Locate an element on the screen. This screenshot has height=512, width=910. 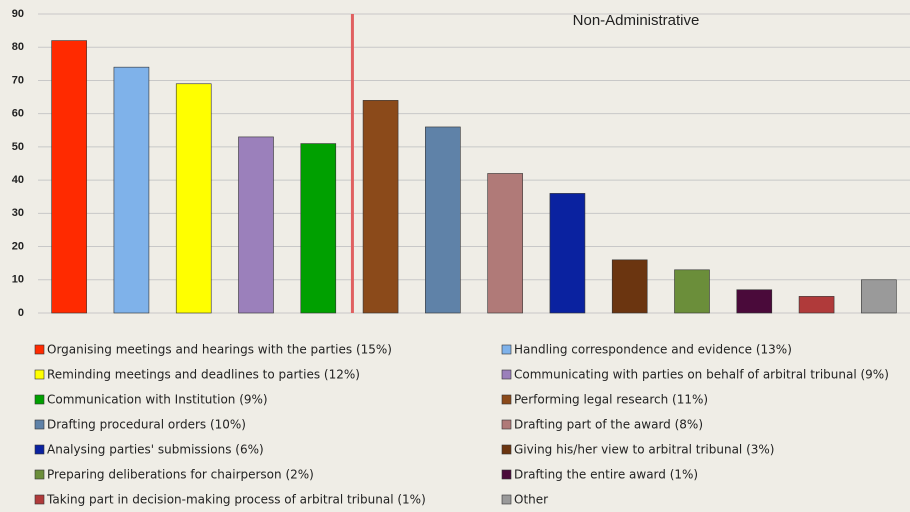
y-tick-label: 50 is located at coordinates (18, 147).